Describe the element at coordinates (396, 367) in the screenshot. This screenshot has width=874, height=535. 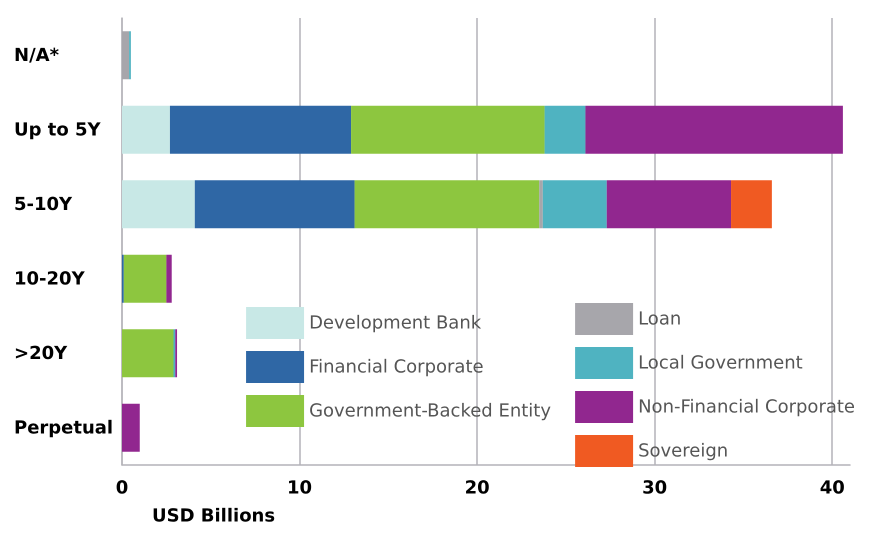
I see `legend-label: Financial Corporate` at that location.